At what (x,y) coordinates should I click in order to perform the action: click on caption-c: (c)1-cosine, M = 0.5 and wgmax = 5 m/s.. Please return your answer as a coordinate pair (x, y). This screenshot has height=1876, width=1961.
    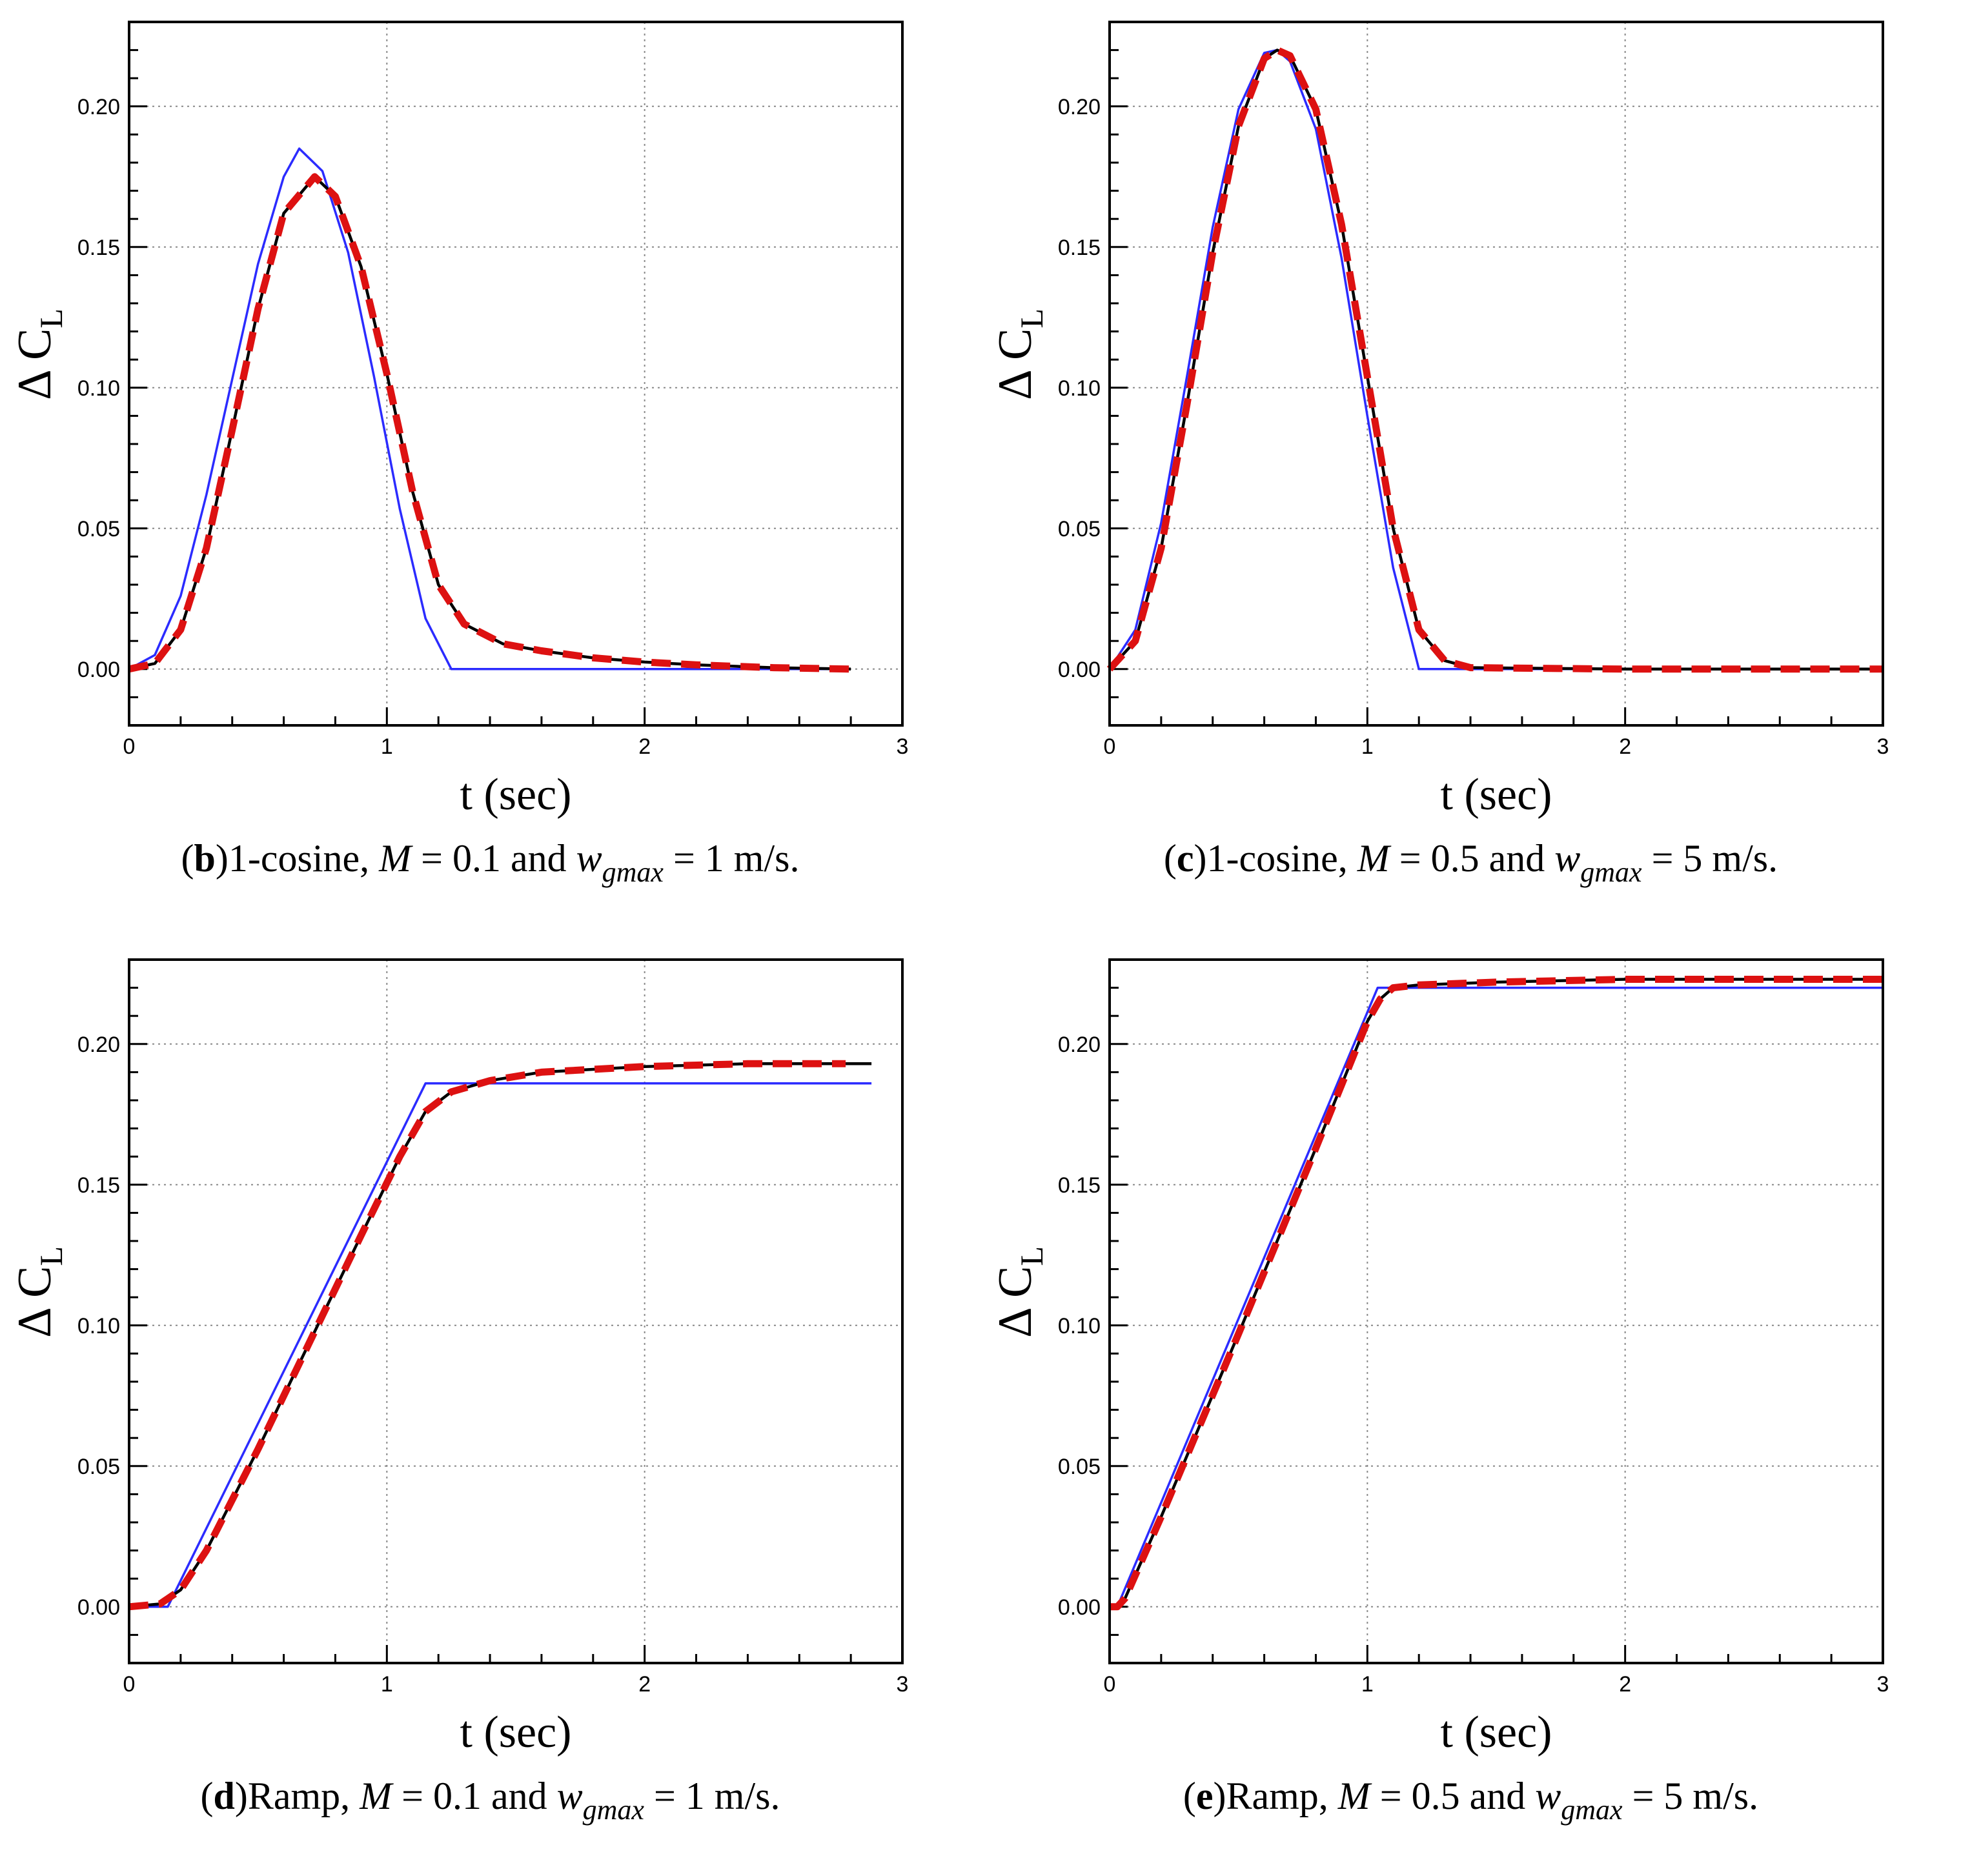
    Looking at the image, I should click on (1471, 862).